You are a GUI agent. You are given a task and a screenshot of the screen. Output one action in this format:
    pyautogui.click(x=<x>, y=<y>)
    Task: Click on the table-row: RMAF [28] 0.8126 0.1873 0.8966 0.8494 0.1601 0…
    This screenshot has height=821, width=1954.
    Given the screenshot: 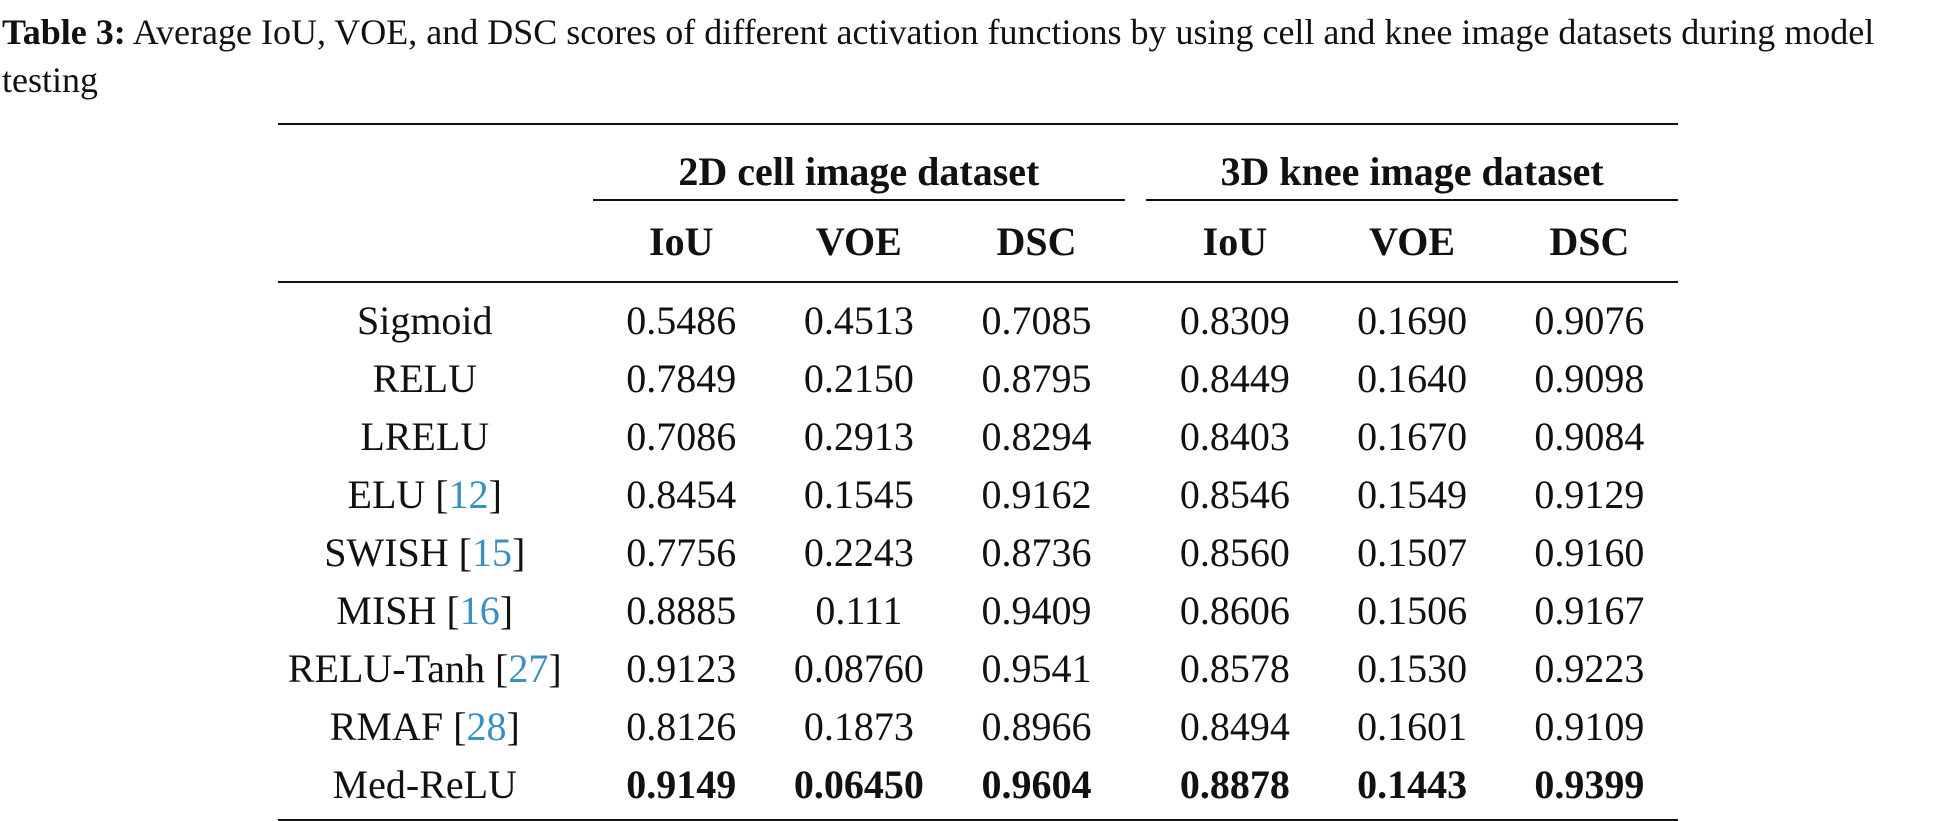 What is the action you would take?
    pyautogui.click(x=978, y=726)
    